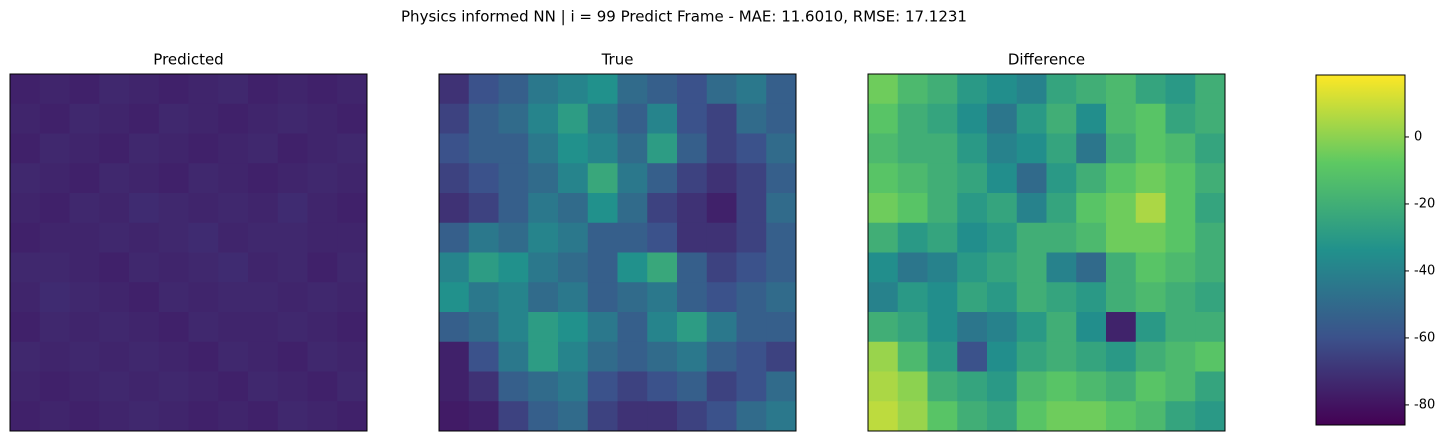  Describe the element at coordinates (1424, 203) in the screenshot. I see `colorbar-tick-label: -20` at that location.